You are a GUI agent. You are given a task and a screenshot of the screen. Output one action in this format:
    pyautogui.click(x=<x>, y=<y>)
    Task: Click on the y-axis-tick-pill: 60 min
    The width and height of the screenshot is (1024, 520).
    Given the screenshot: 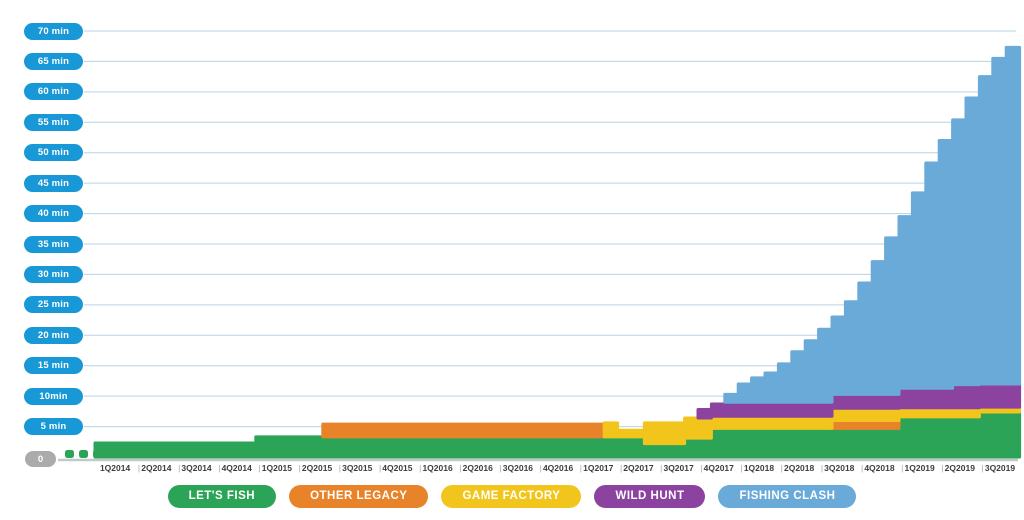 What is the action you would take?
    pyautogui.click(x=53, y=92)
    